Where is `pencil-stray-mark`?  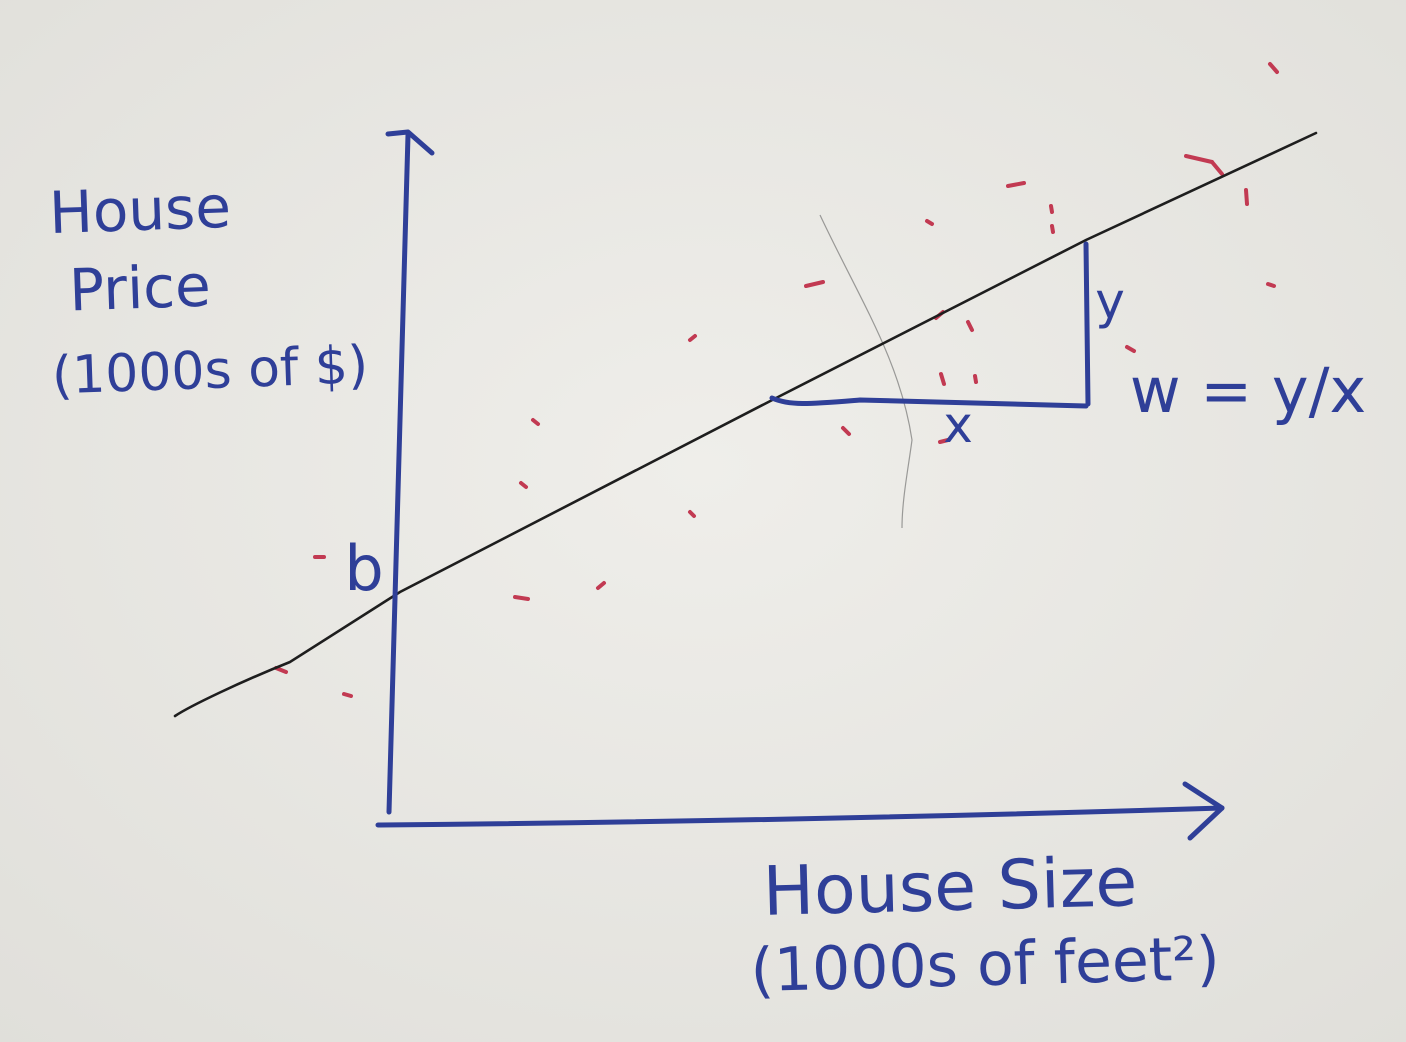
pencil-stray-mark is located at coordinates (866, 371).